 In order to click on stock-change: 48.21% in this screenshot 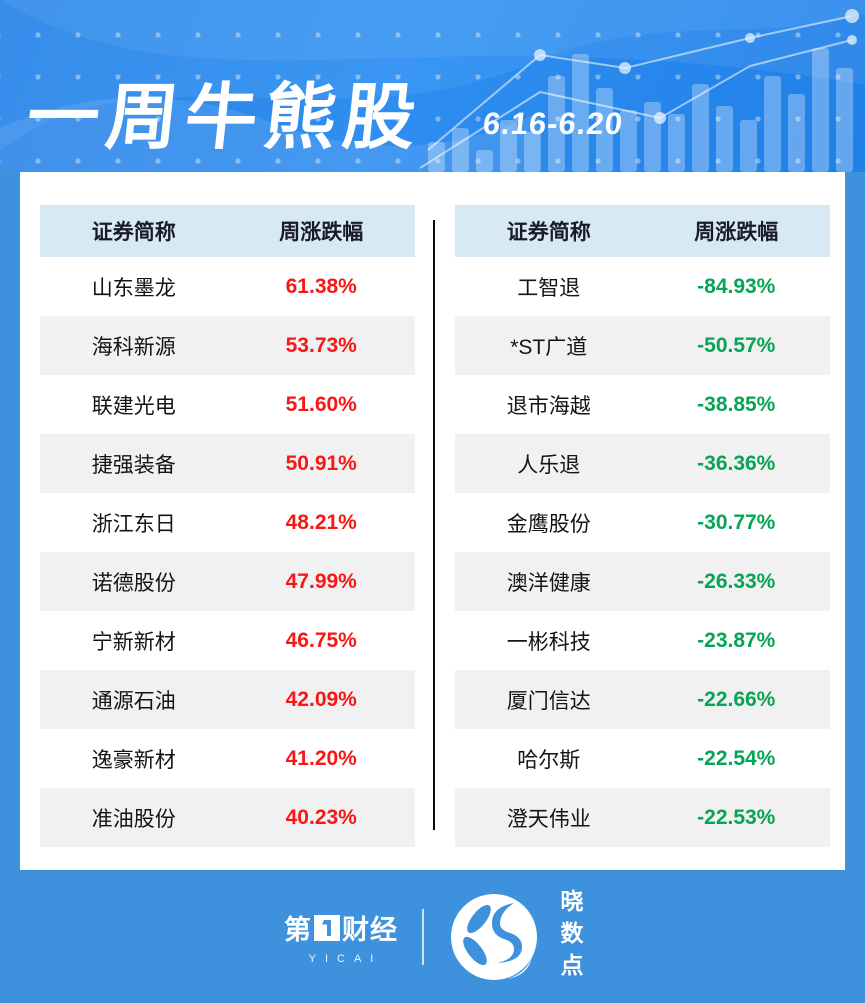, I will do `click(321, 522)`.